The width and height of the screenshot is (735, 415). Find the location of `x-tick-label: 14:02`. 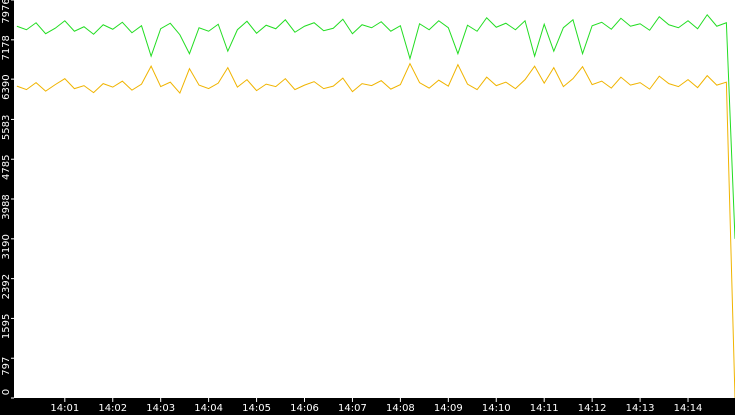

x-tick-label: 14:02 is located at coordinates (112, 408).